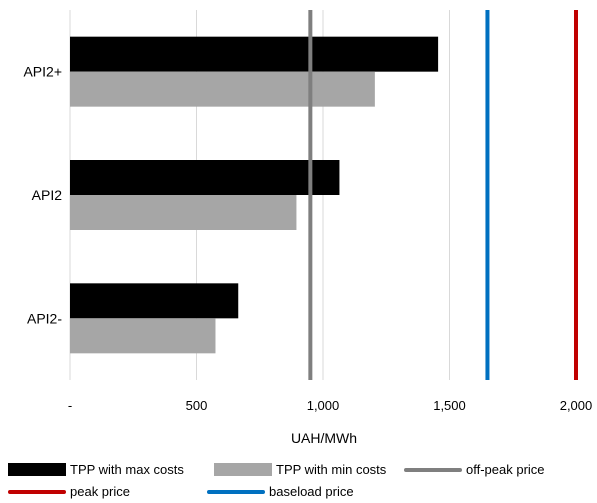 This screenshot has height=503, width=597. I want to click on x-tick-label-0: -, so click(70, 405).